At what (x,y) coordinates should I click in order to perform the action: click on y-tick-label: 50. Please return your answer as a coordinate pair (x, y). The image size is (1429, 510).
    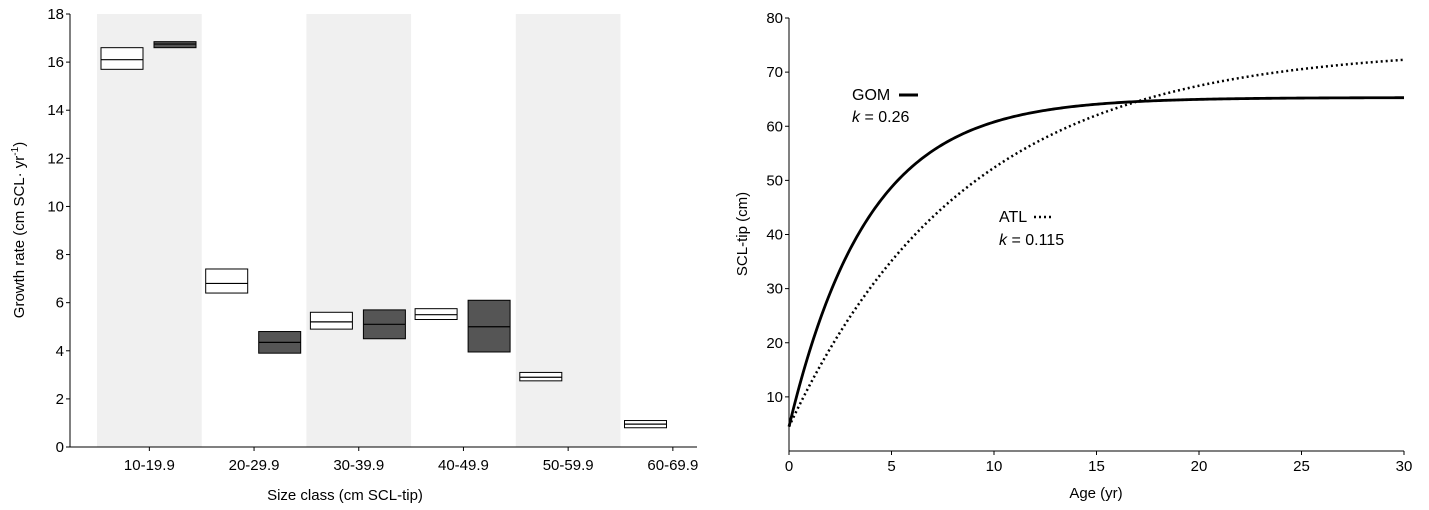
    Looking at the image, I should click on (774, 180).